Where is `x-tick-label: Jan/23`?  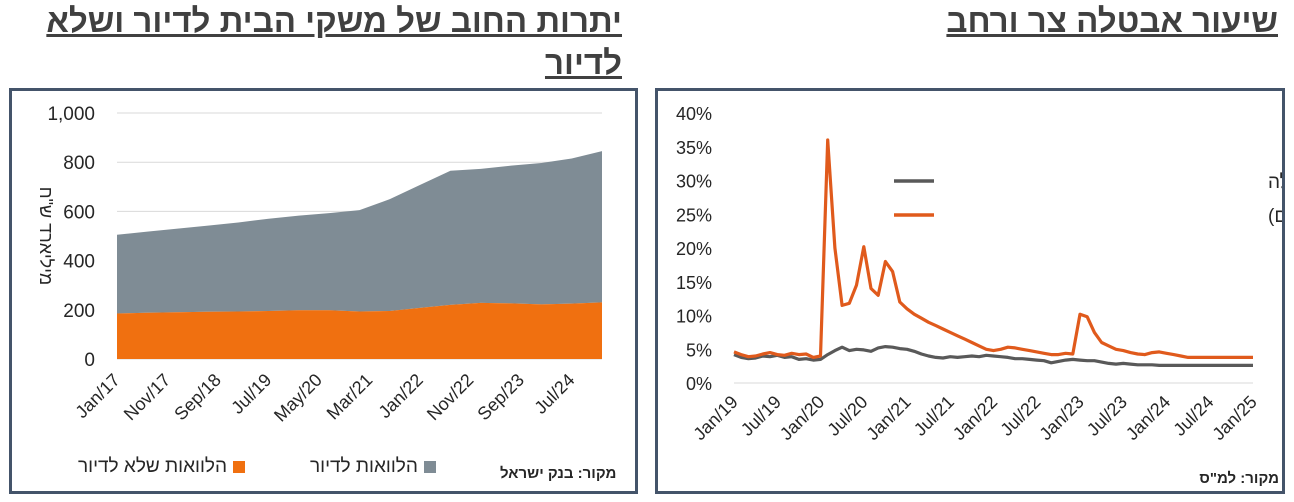 x-tick-label: Jan/23 is located at coordinates (1061, 418).